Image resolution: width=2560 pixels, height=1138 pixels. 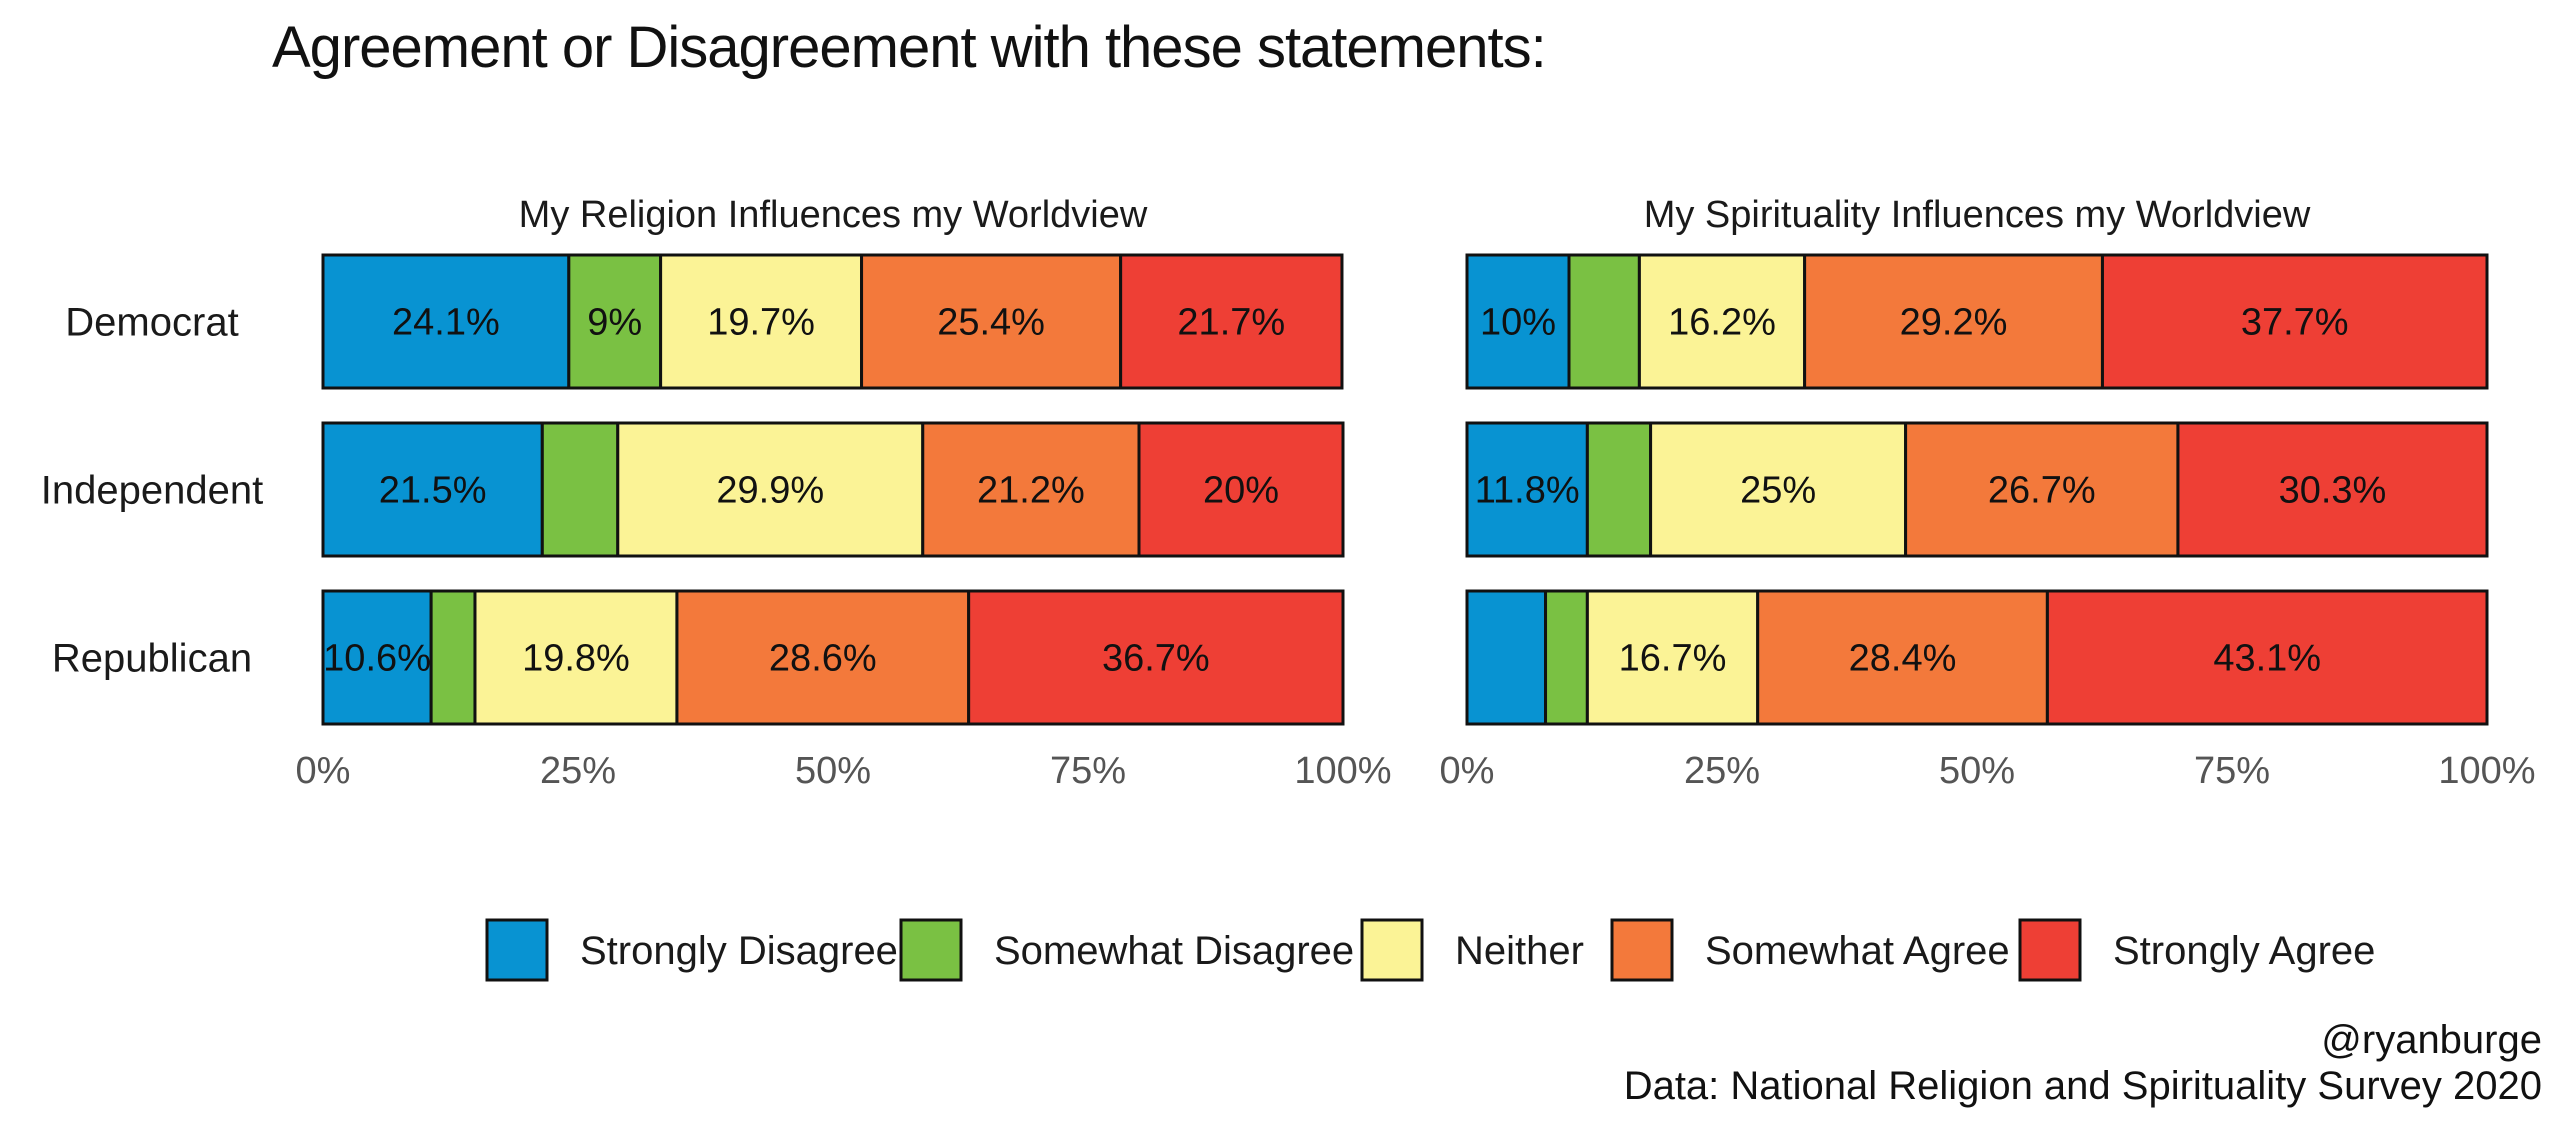 I want to click on data-label: 10%, so click(x=1518, y=323).